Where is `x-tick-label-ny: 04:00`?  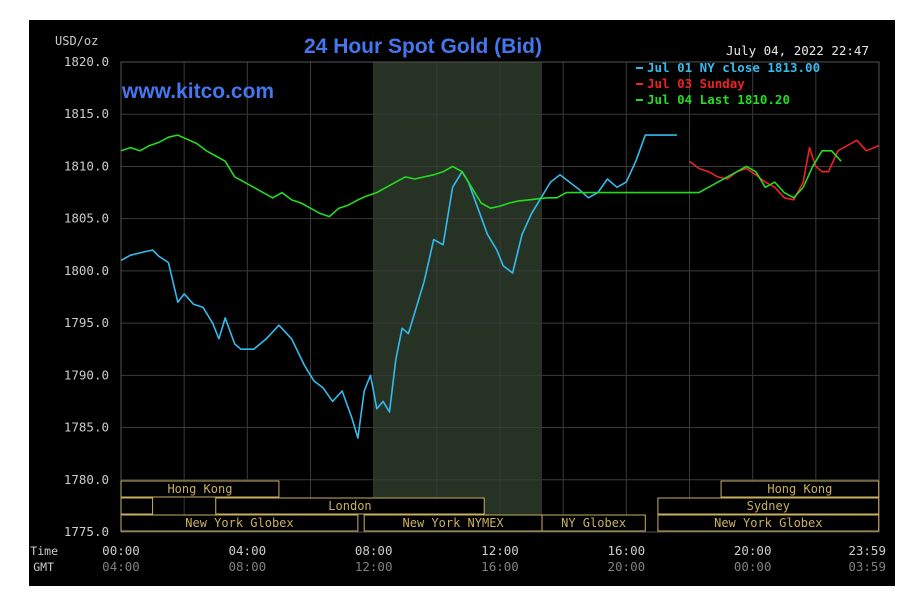 x-tick-label-ny: 04:00 is located at coordinates (248, 550).